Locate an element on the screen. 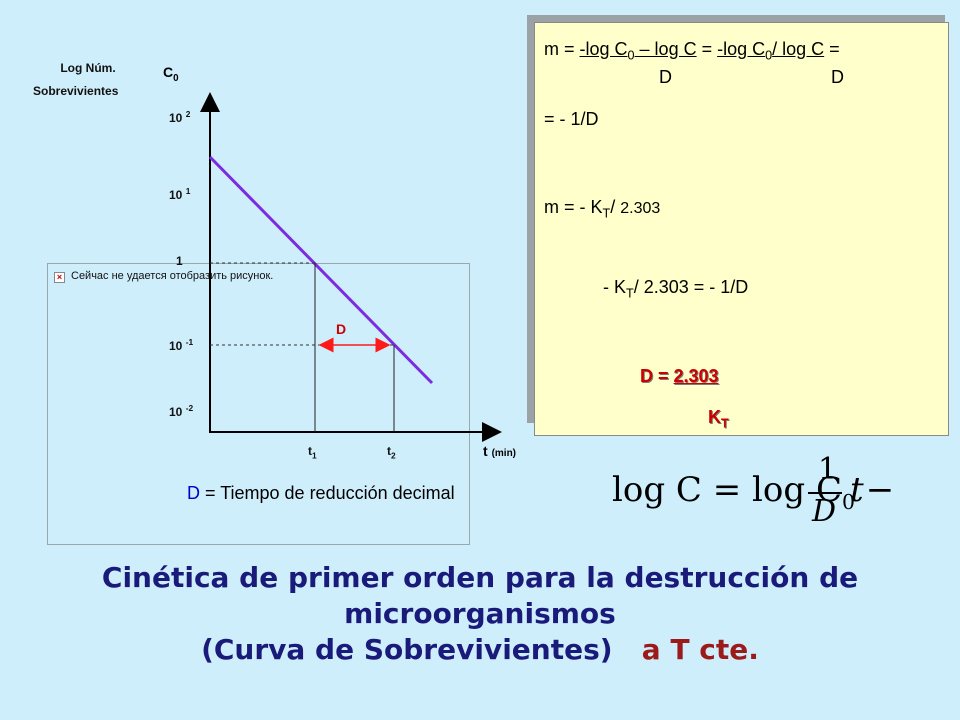 This screenshot has height=720, width=960. d-result: D = 2.303 is located at coordinates (679, 376).